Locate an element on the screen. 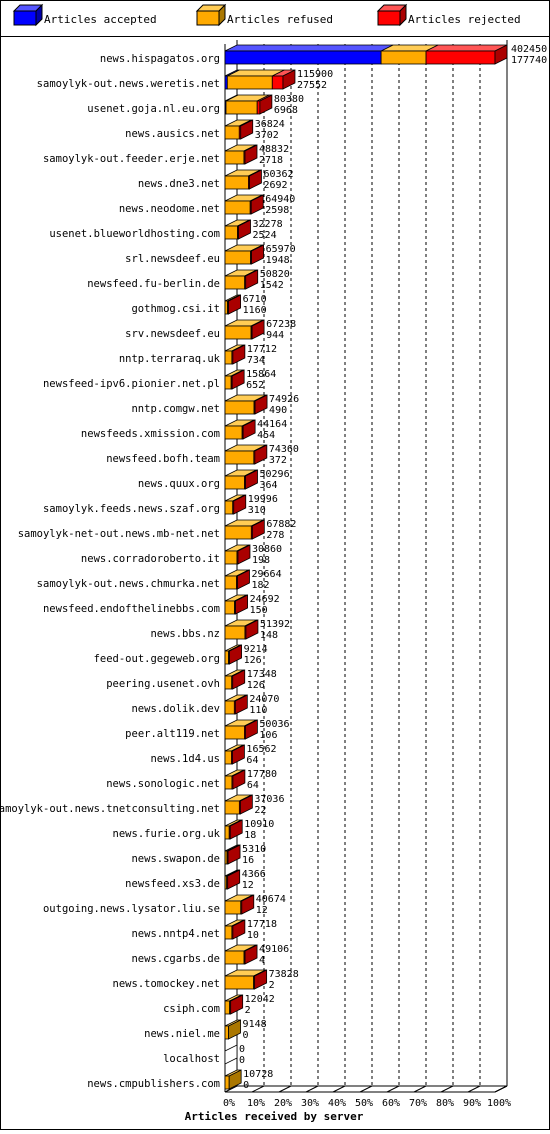 Image resolution: width=550 pixels, height=1134 pixels. category-label: csiph.com is located at coordinates (191, 1009).